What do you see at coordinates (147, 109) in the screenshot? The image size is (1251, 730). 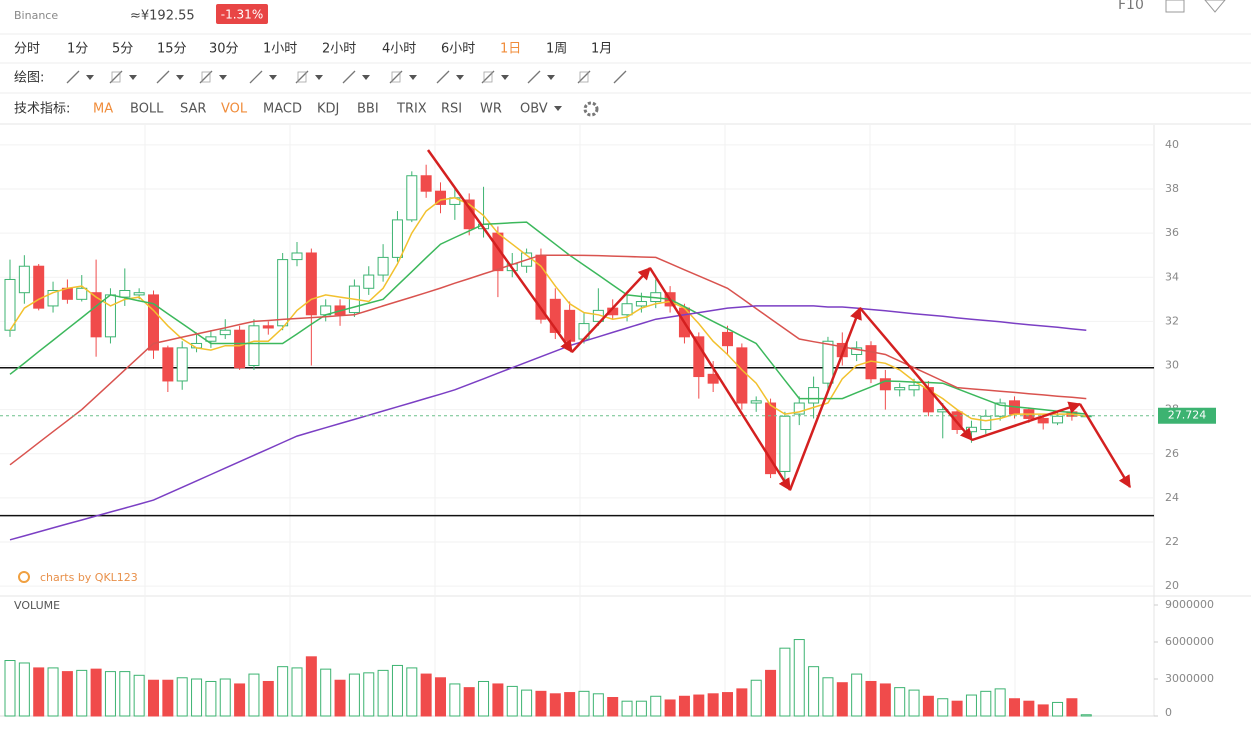 I see `indicator: BOLL` at bounding box center [147, 109].